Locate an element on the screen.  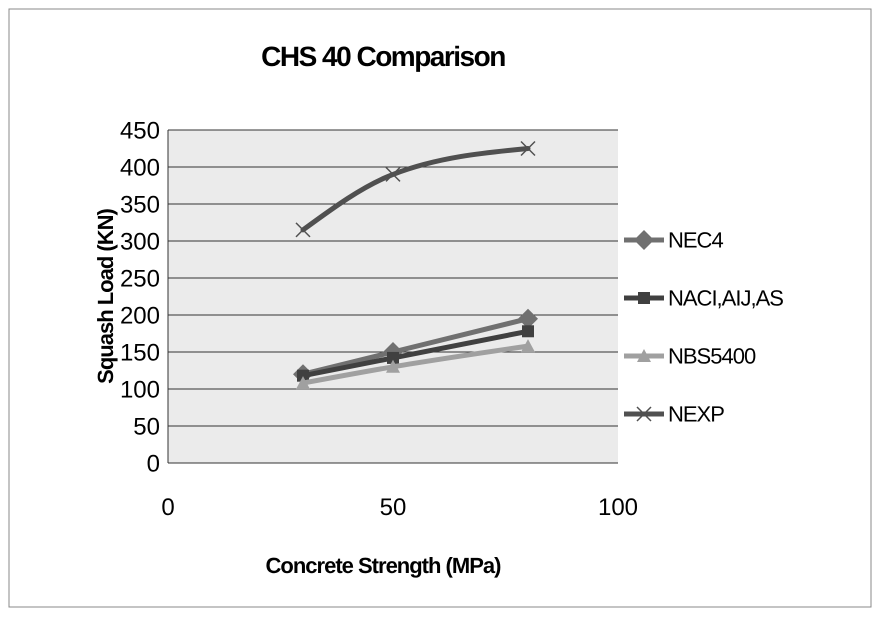
x-tick-label: 100 is located at coordinates (618, 507).